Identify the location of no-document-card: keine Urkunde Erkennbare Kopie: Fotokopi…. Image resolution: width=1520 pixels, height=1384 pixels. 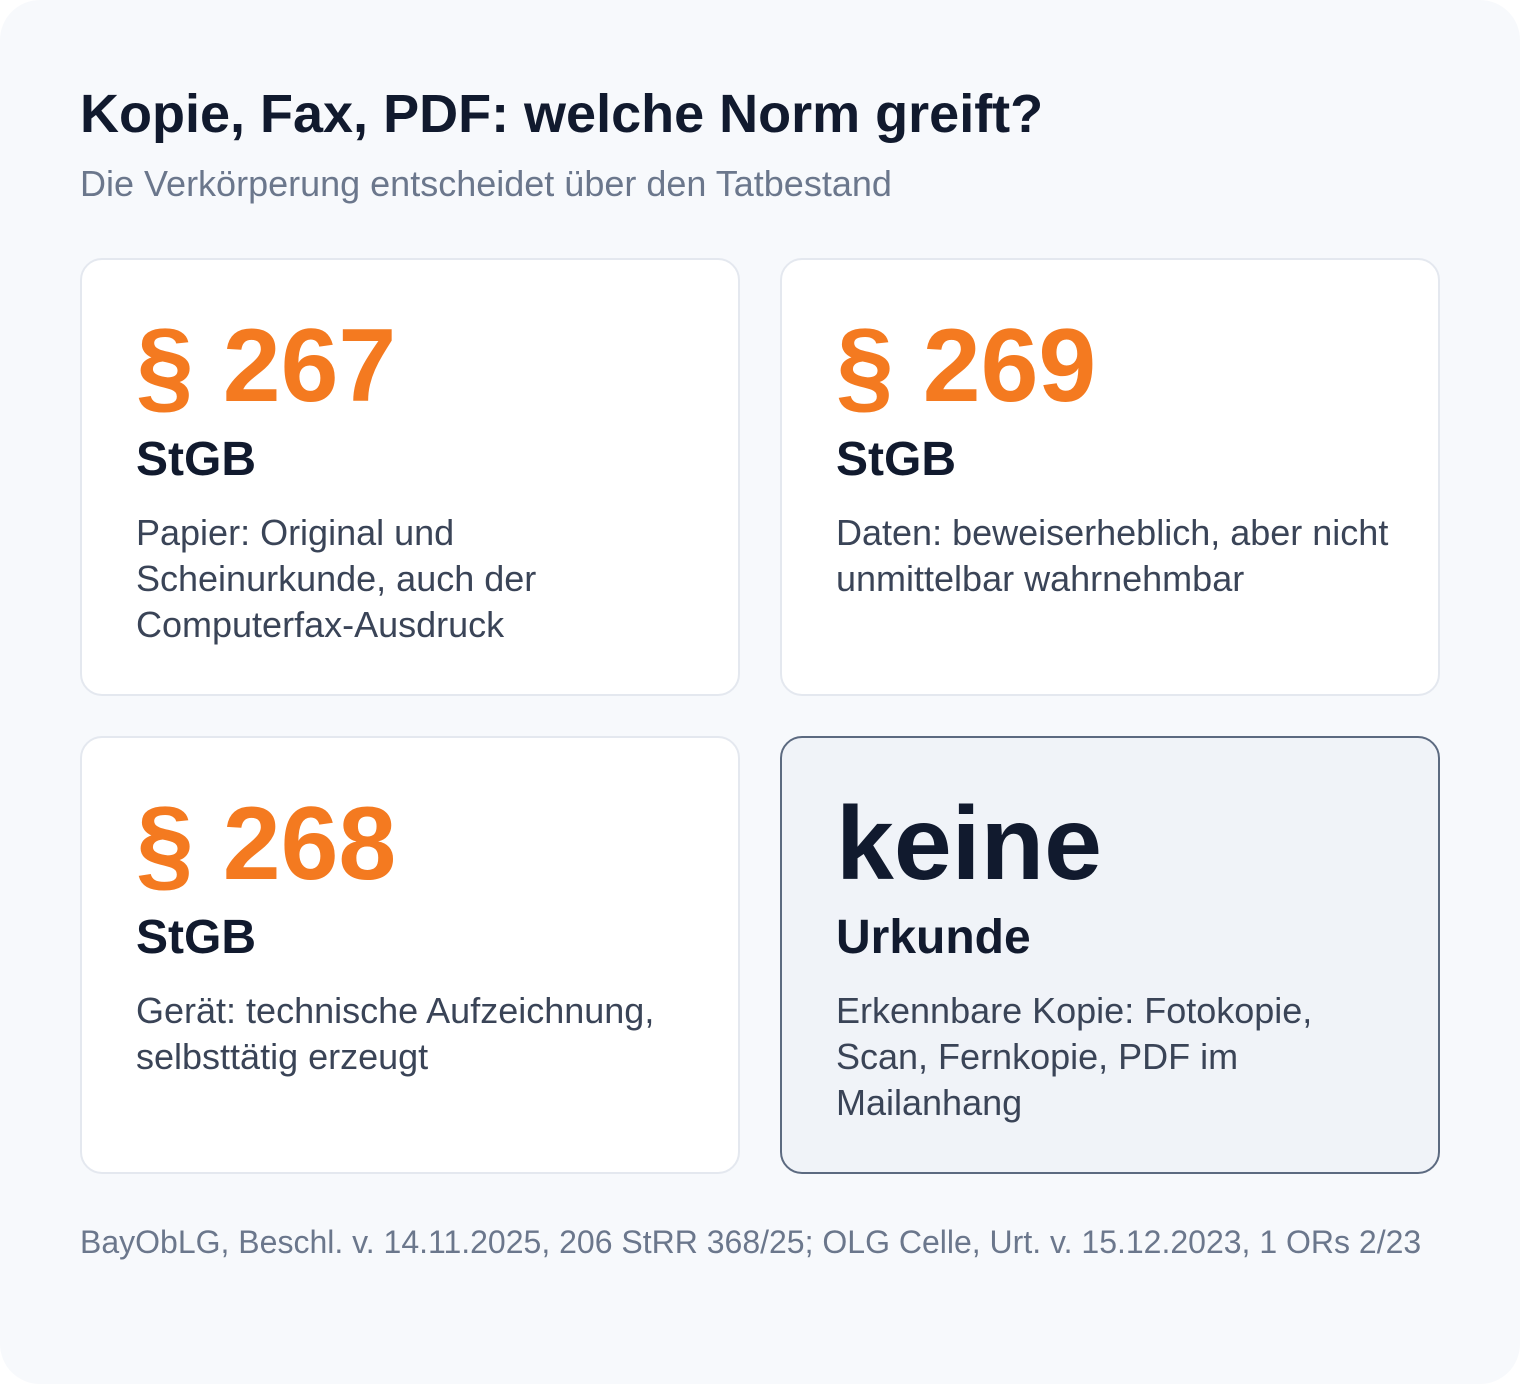
(1110, 955).